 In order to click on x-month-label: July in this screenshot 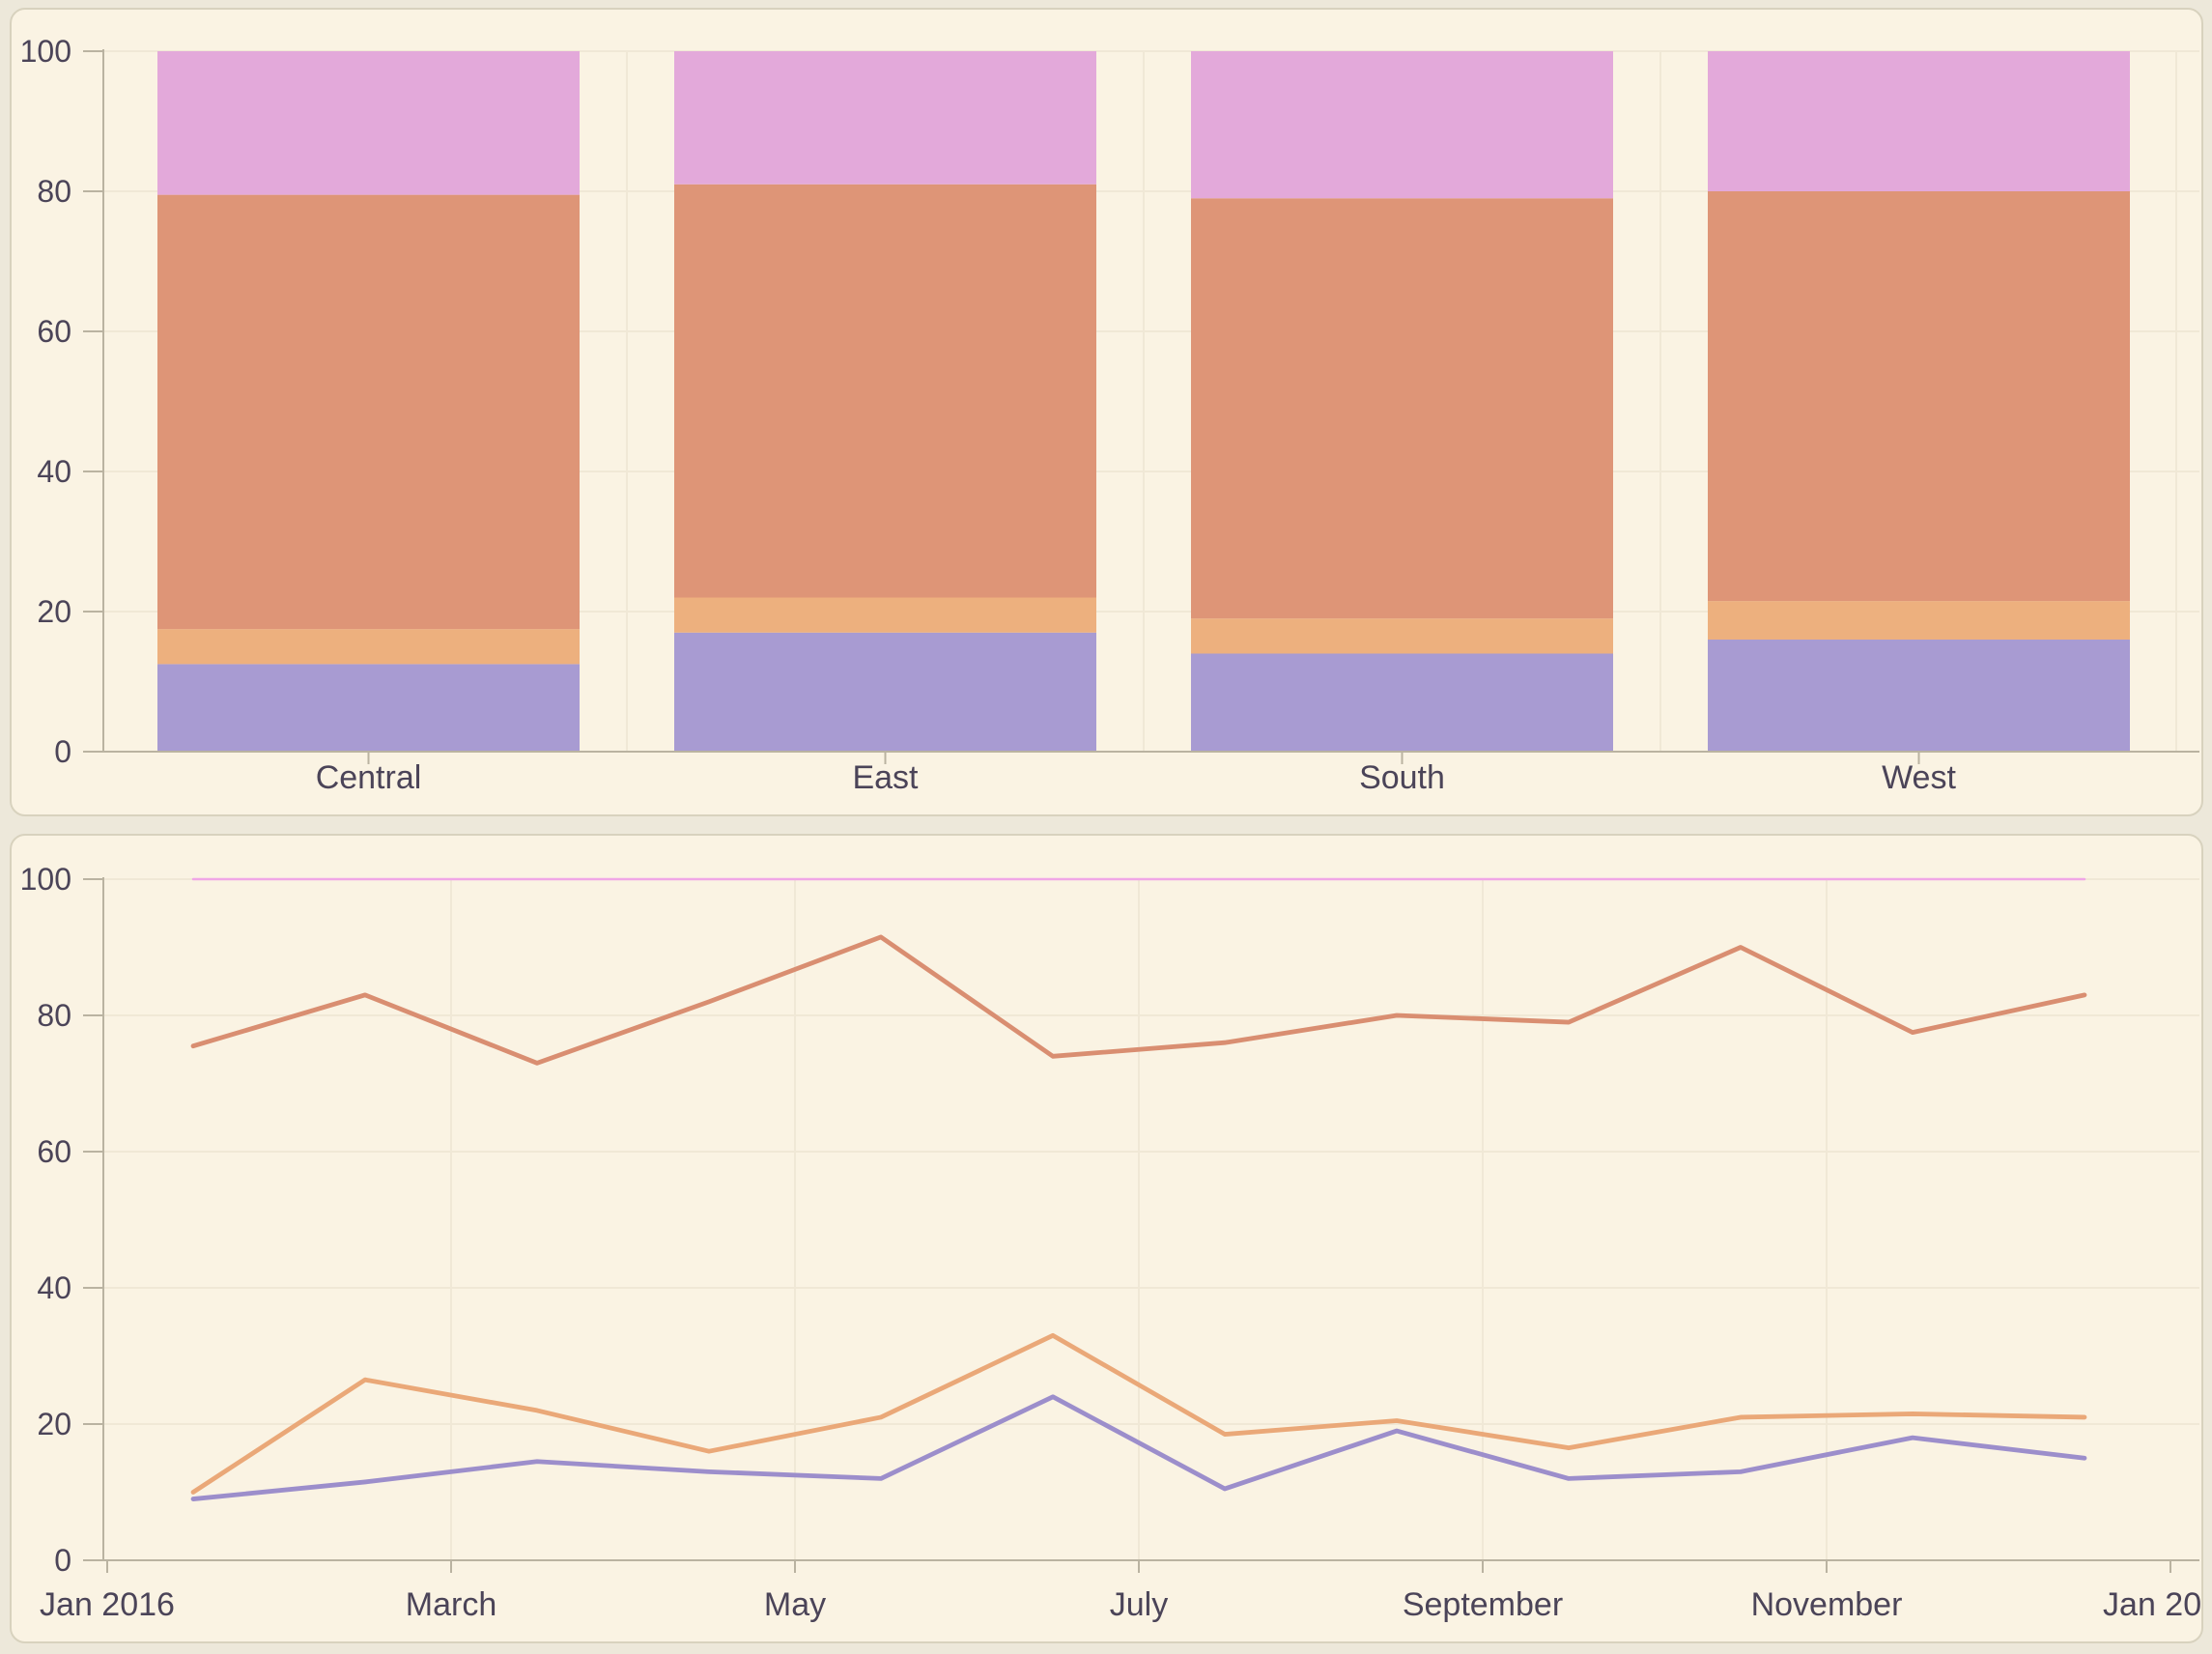, I will do `click(1139, 1604)`.